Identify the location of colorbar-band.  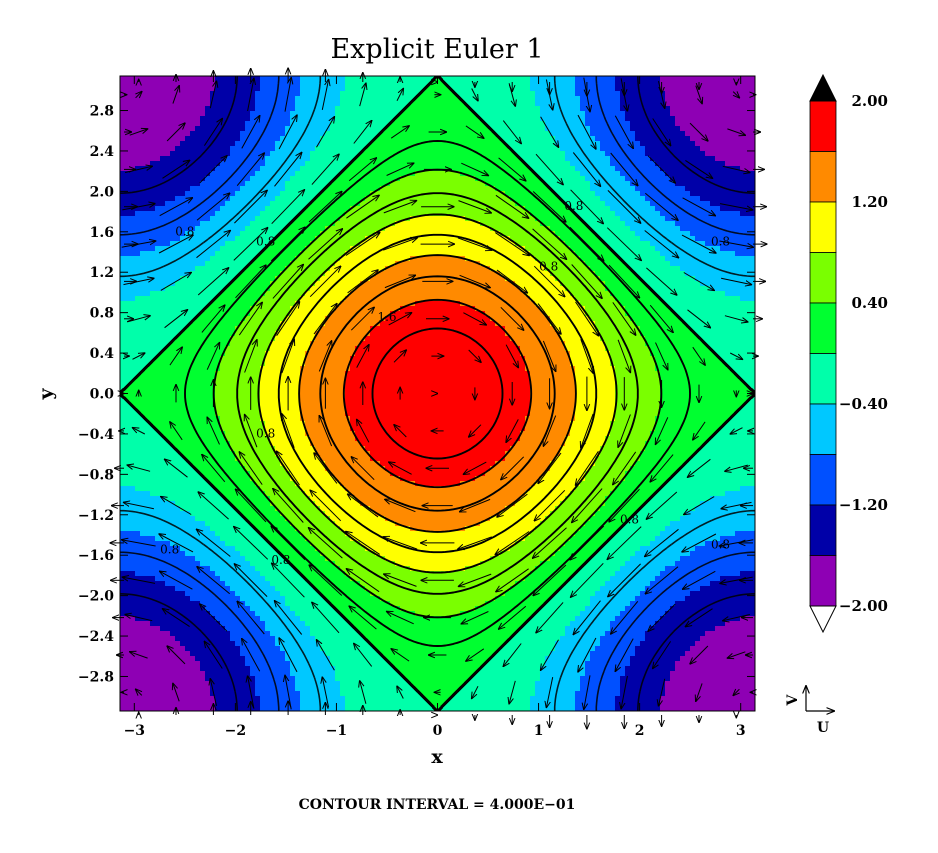
(823, 379).